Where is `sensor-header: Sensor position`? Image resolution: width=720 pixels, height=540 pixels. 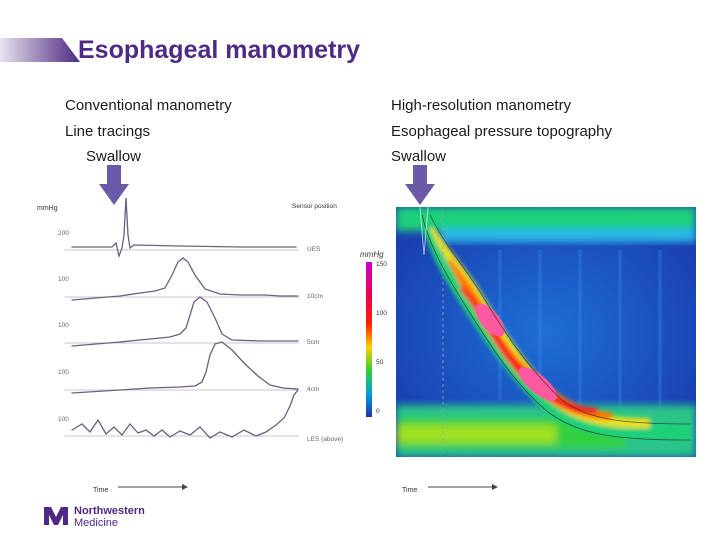
sensor-header: Sensor position is located at coordinates (314, 206).